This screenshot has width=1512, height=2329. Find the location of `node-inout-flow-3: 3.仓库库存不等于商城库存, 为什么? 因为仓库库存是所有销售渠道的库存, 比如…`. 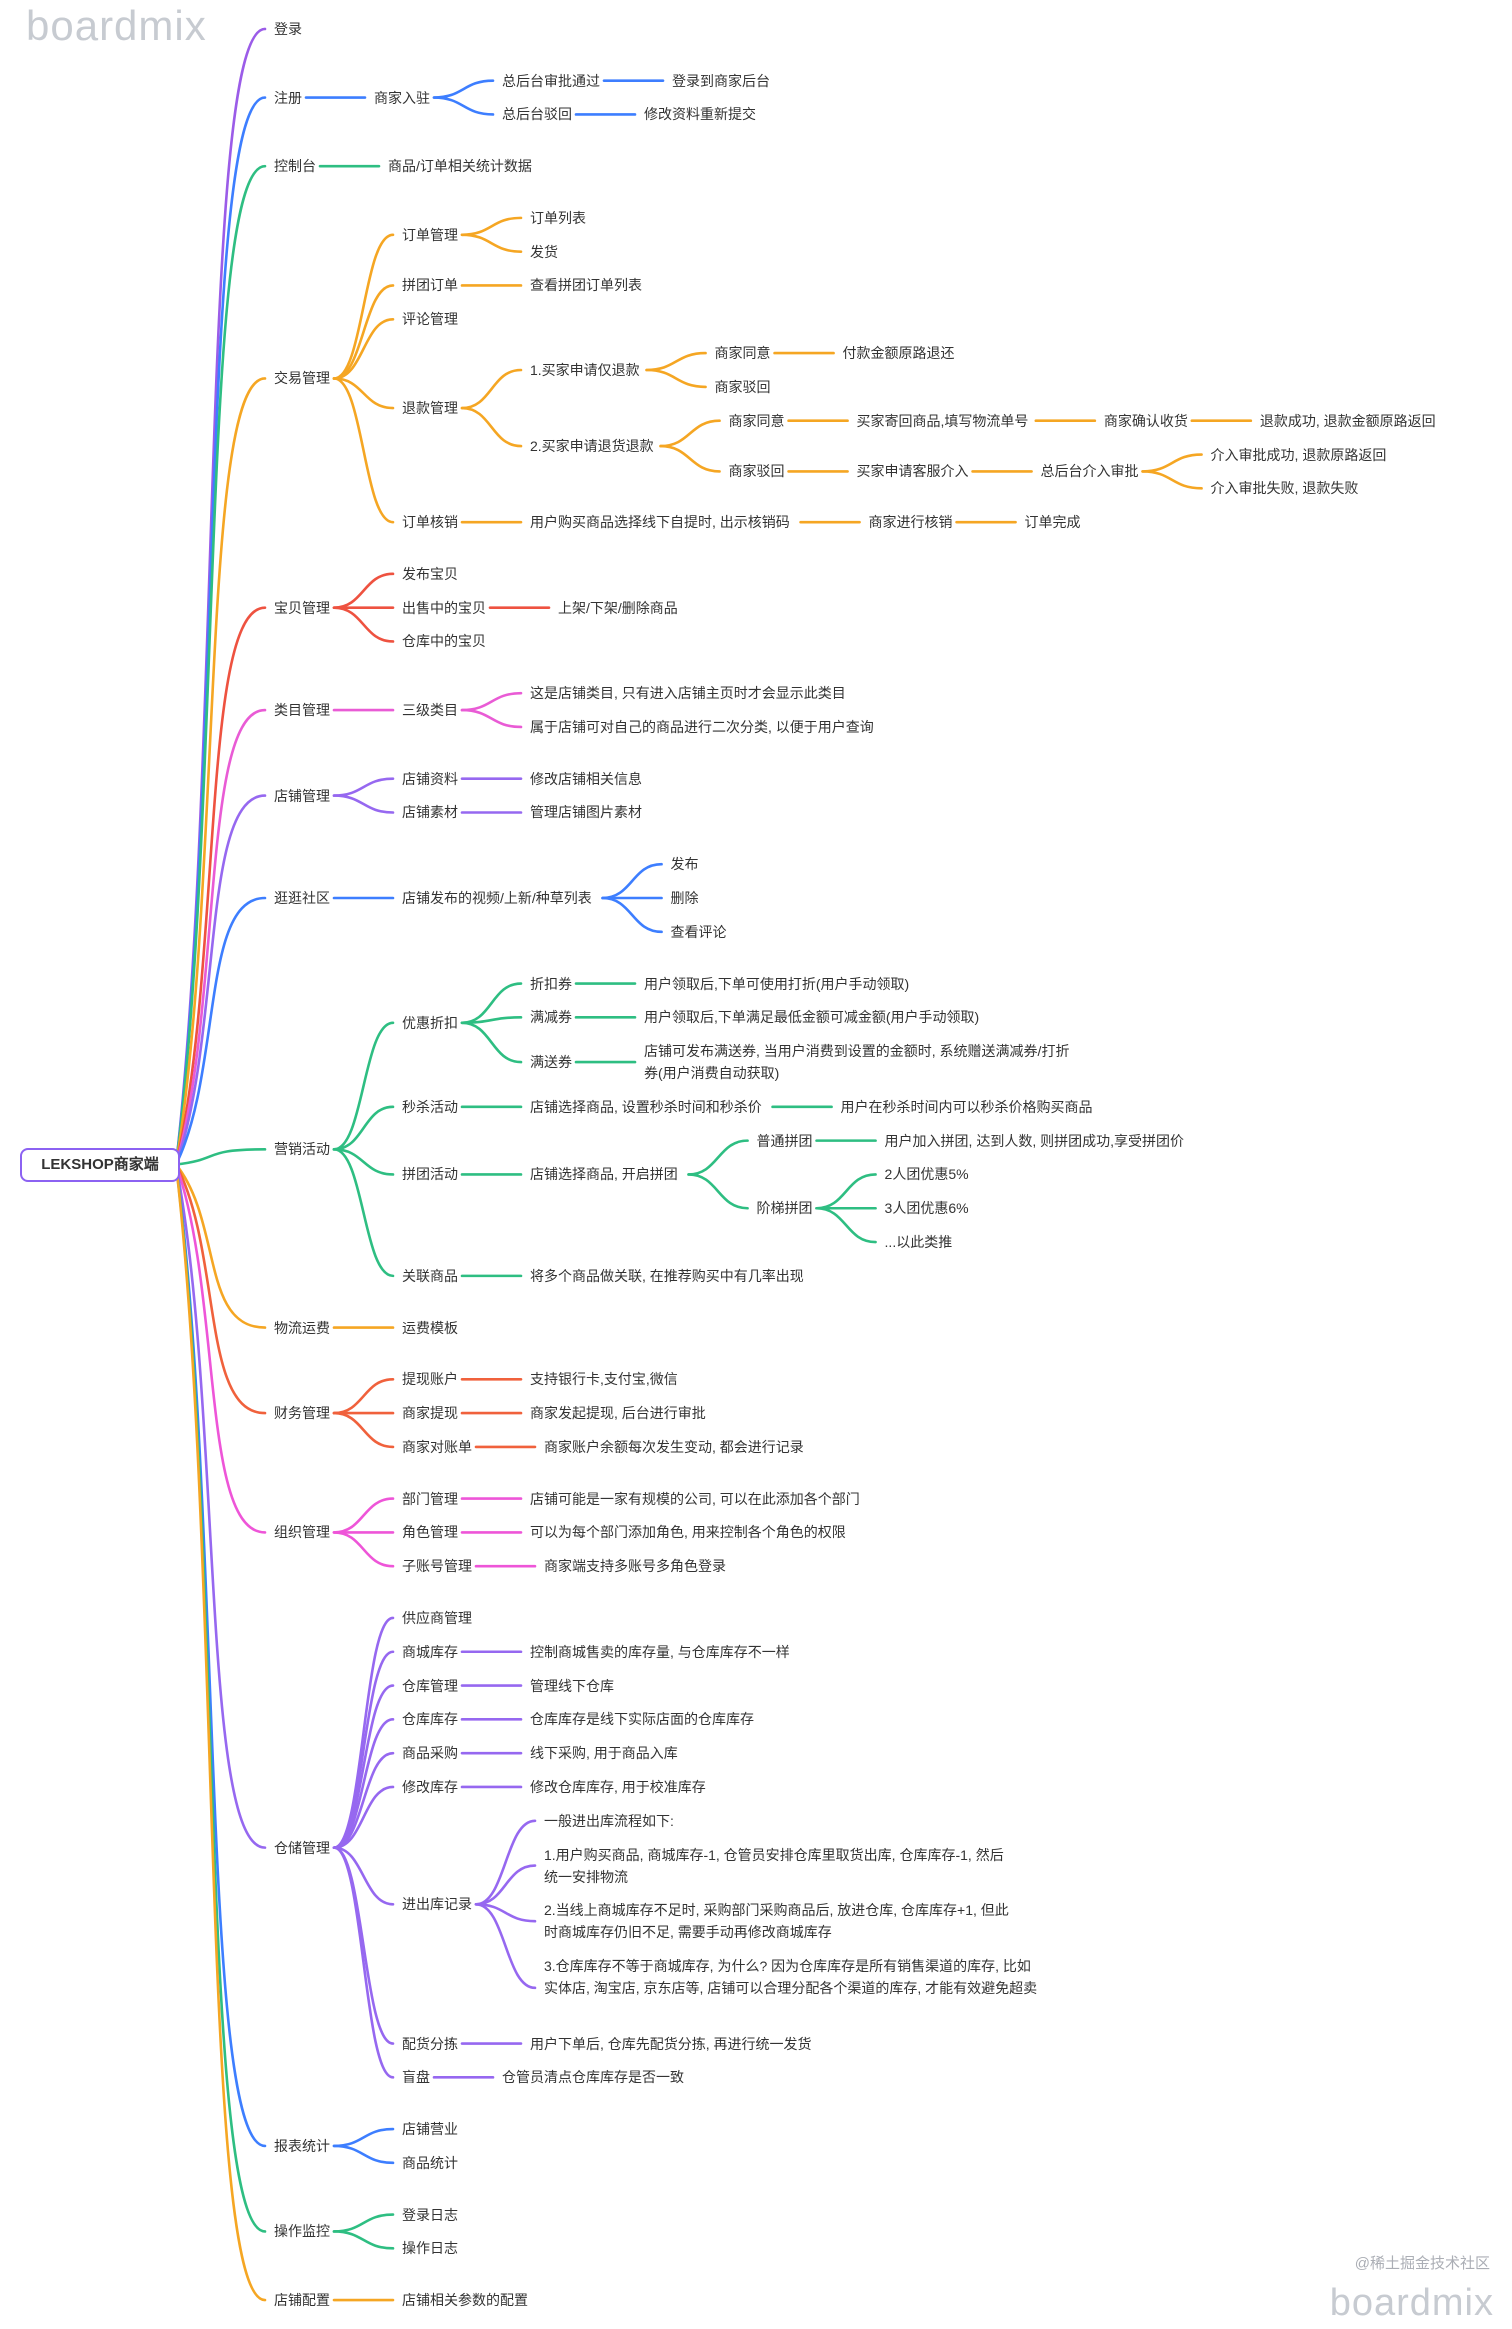

node-inout-flow-3: 3.仓库库存不等于商城库存, 为什么? 因为仓库库存是所有销售渠道的库存, 比如… is located at coordinates (791, 1976).